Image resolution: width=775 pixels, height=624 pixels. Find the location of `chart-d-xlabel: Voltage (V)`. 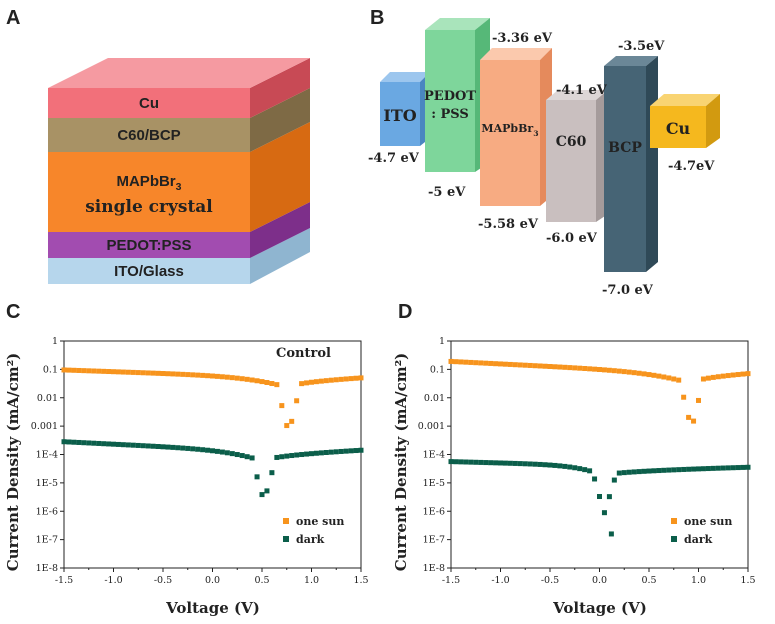

chart-d-xlabel: Voltage (V) is located at coordinates (599, 608).